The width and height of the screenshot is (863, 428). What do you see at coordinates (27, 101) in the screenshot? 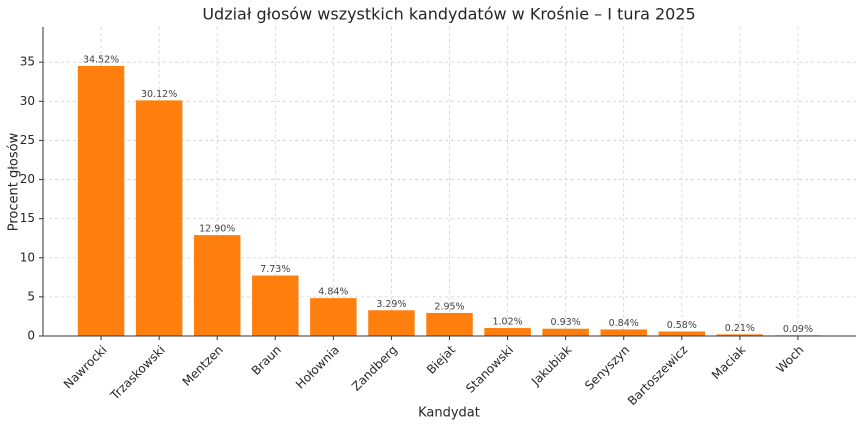
I see `y-tick-label: 30` at bounding box center [27, 101].